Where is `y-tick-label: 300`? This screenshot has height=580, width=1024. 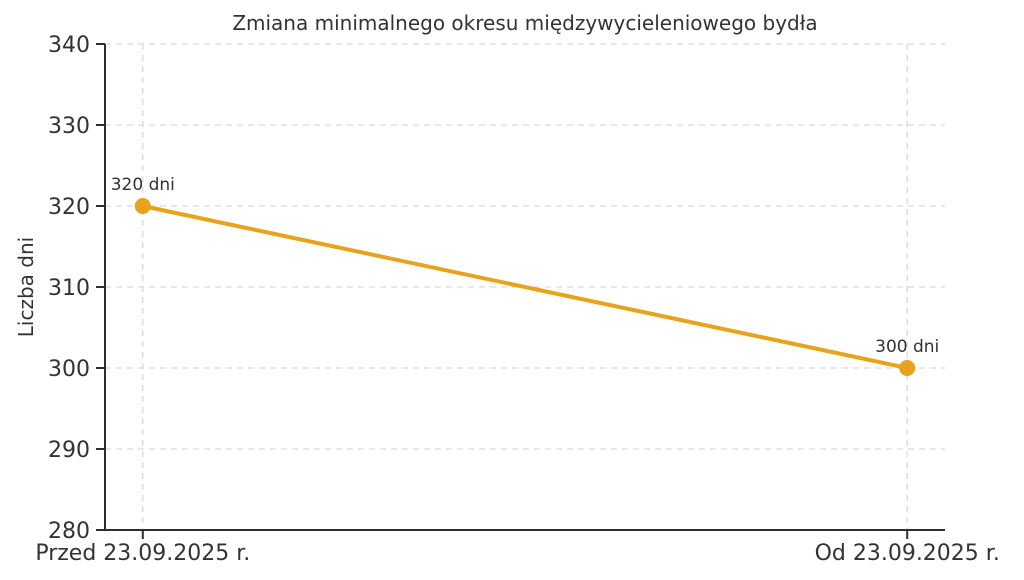
y-tick-label: 300 is located at coordinates (69, 369).